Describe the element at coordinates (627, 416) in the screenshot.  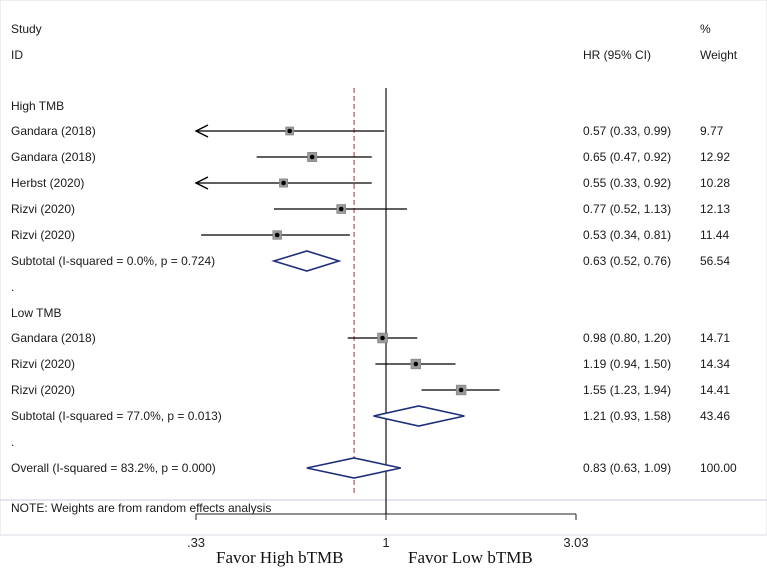
I see `subtotal-hr-ci: 1.21 (0.93, 1.58)` at that location.